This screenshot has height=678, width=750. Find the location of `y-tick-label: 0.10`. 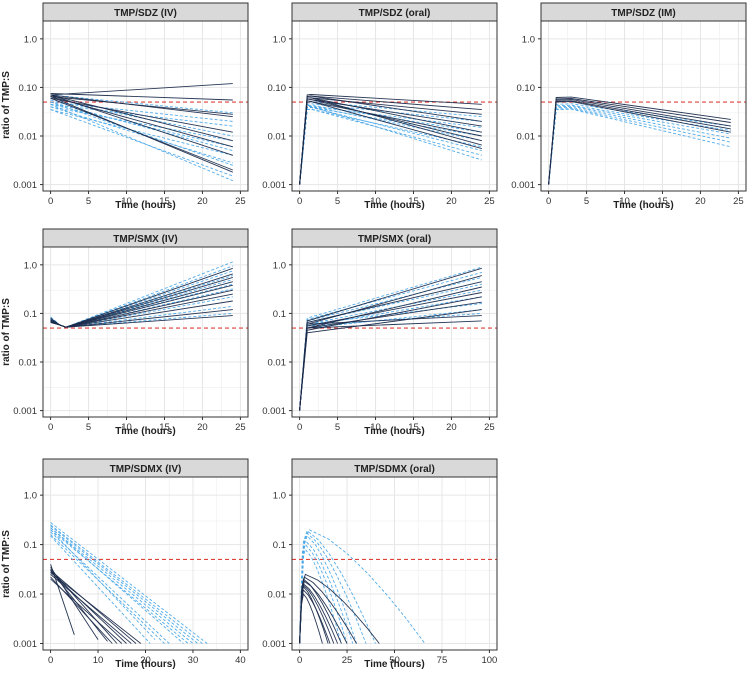

y-tick-label: 0.10 is located at coordinates (526, 88).